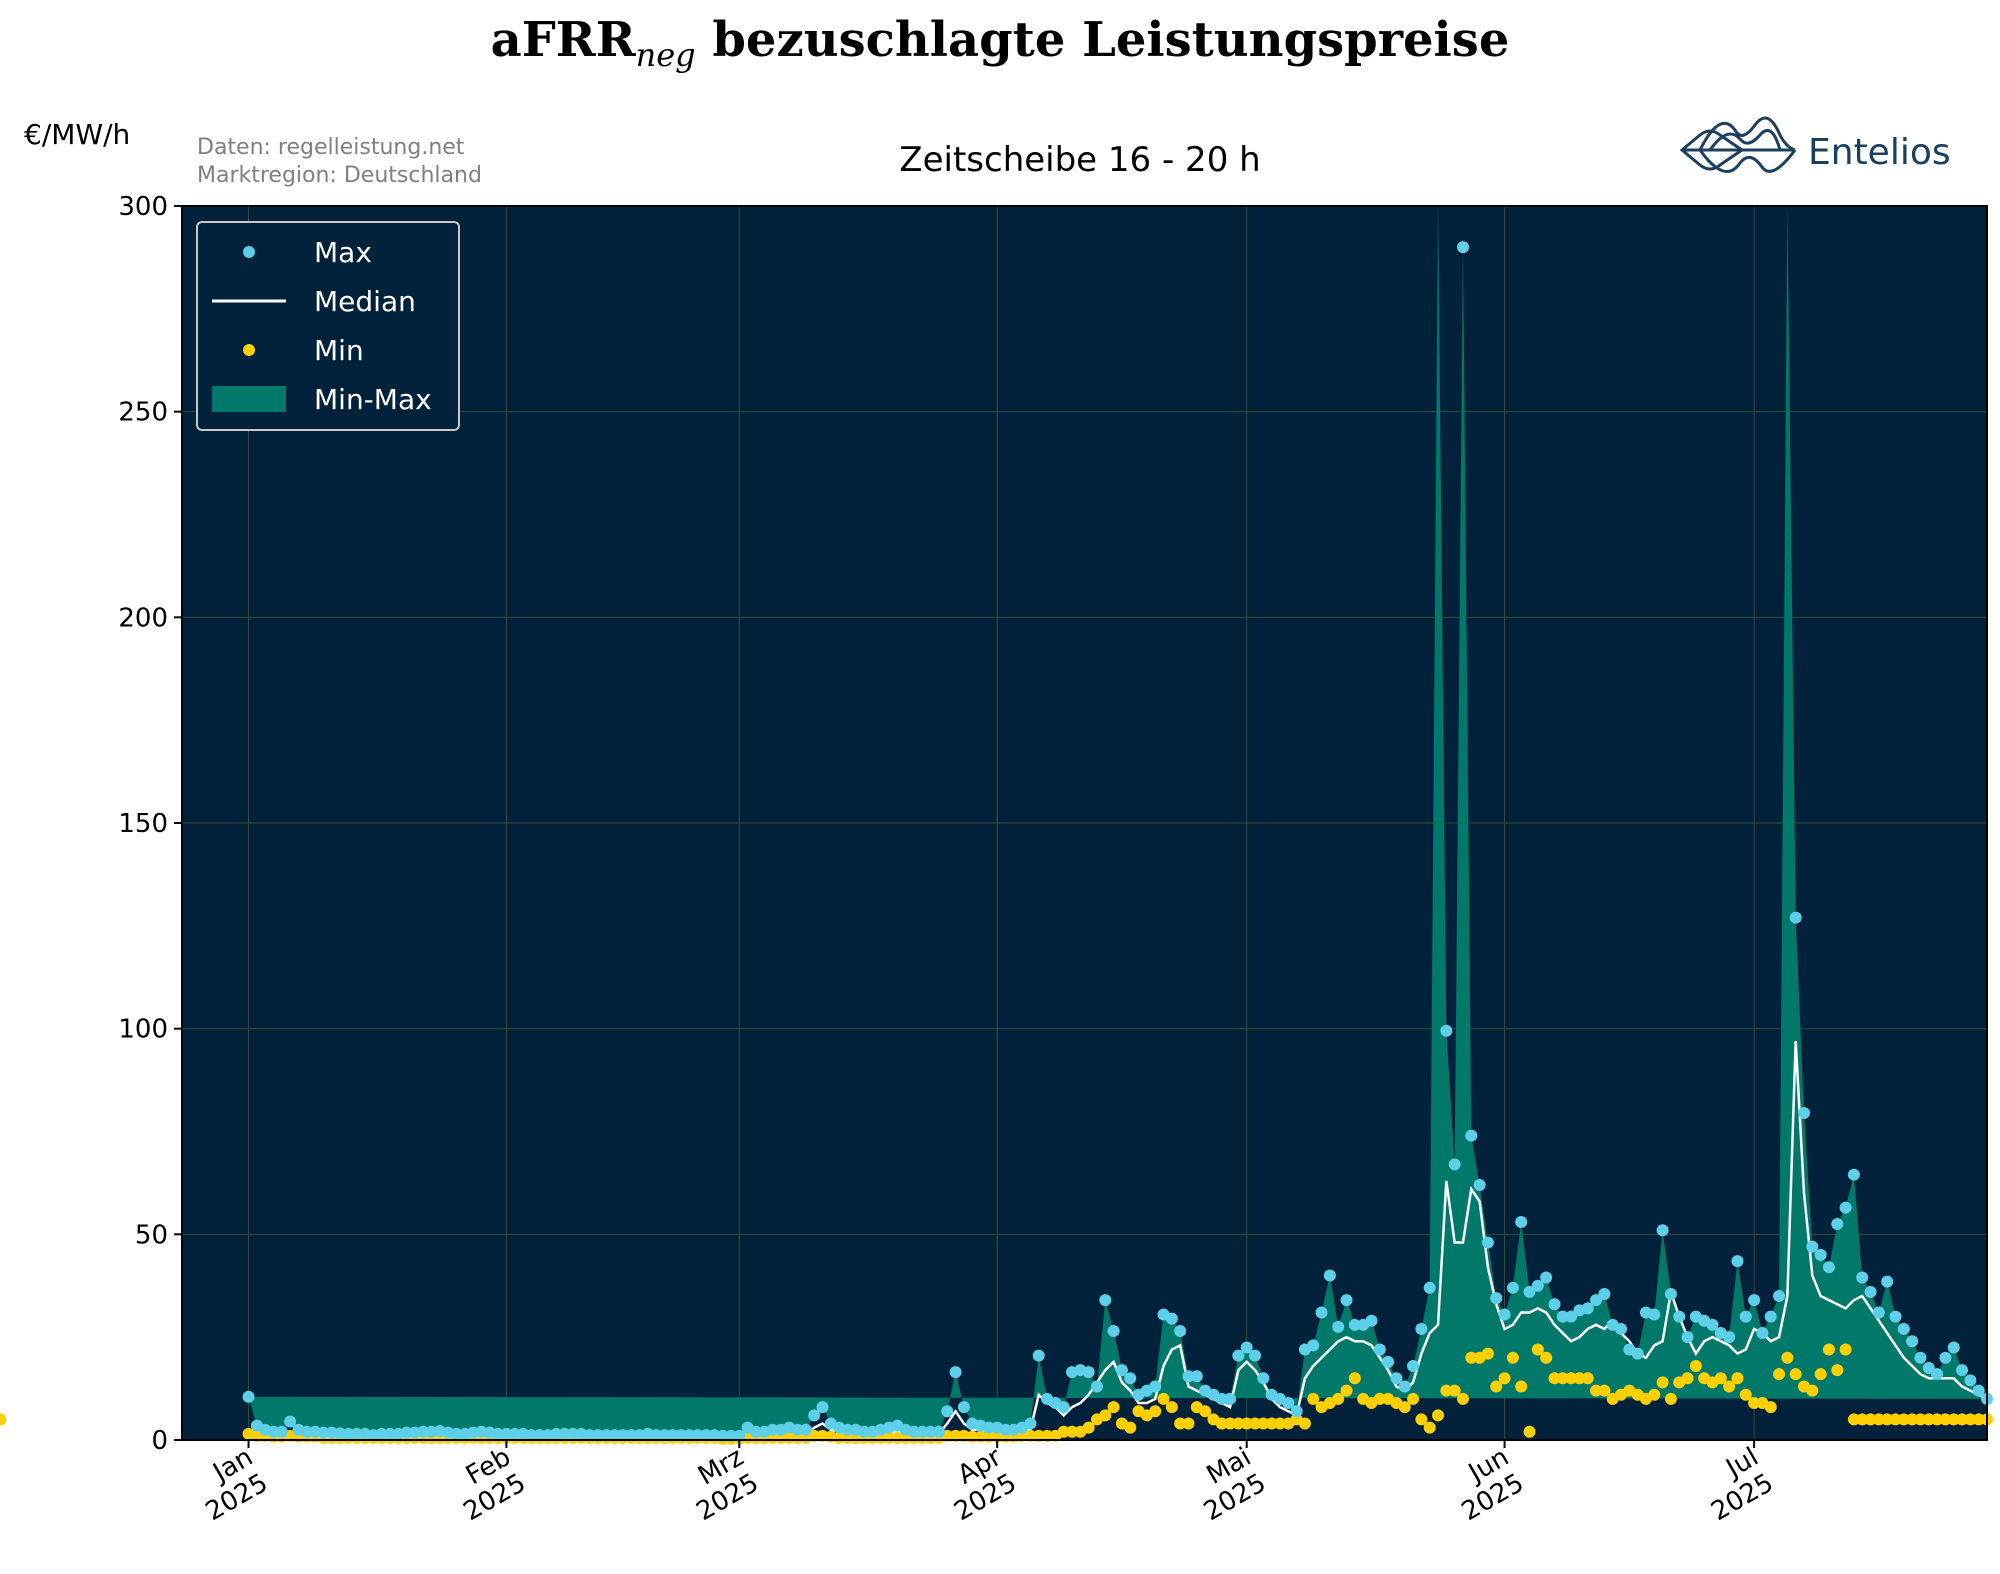 The width and height of the screenshot is (2000, 1574). What do you see at coordinates (77, 134) in the screenshot?
I see `y-axis-unit: €/MW/h` at bounding box center [77, 134].